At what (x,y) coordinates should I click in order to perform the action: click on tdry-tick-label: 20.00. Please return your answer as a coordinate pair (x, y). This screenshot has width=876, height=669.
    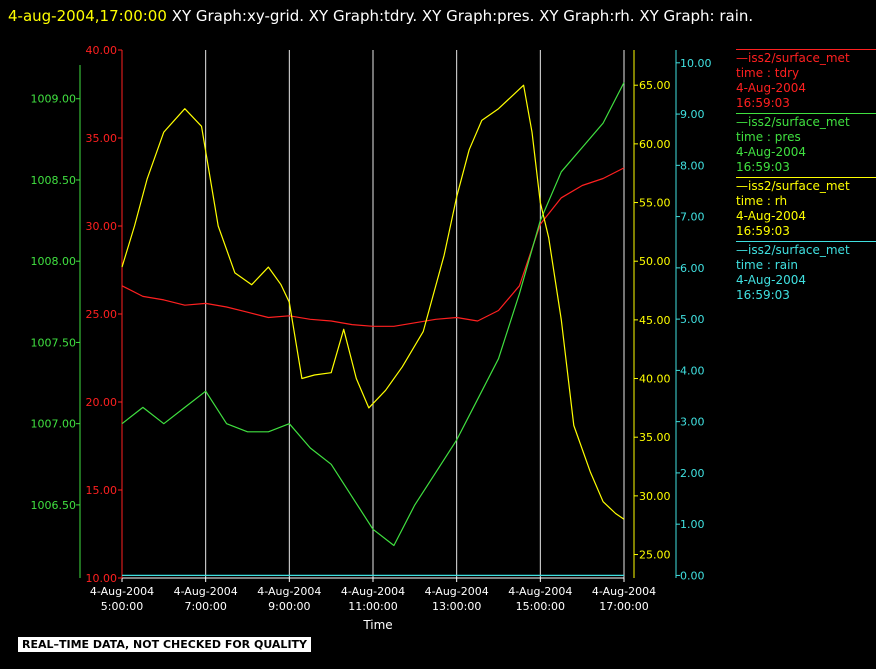
    Looking at the image, I should click on (102, 402).